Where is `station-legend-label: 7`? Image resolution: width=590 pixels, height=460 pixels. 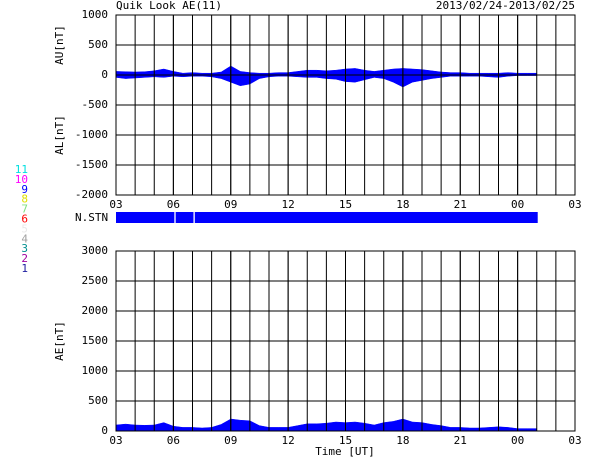
station-legend-label: 7 is located at coordinates (24, 209).